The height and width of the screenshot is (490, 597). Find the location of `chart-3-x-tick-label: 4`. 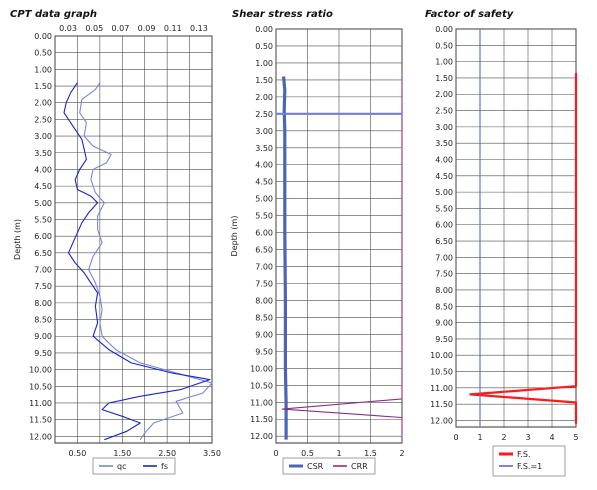

chart-3-x-tick-label: 4 is located at coordinates (551, 437).